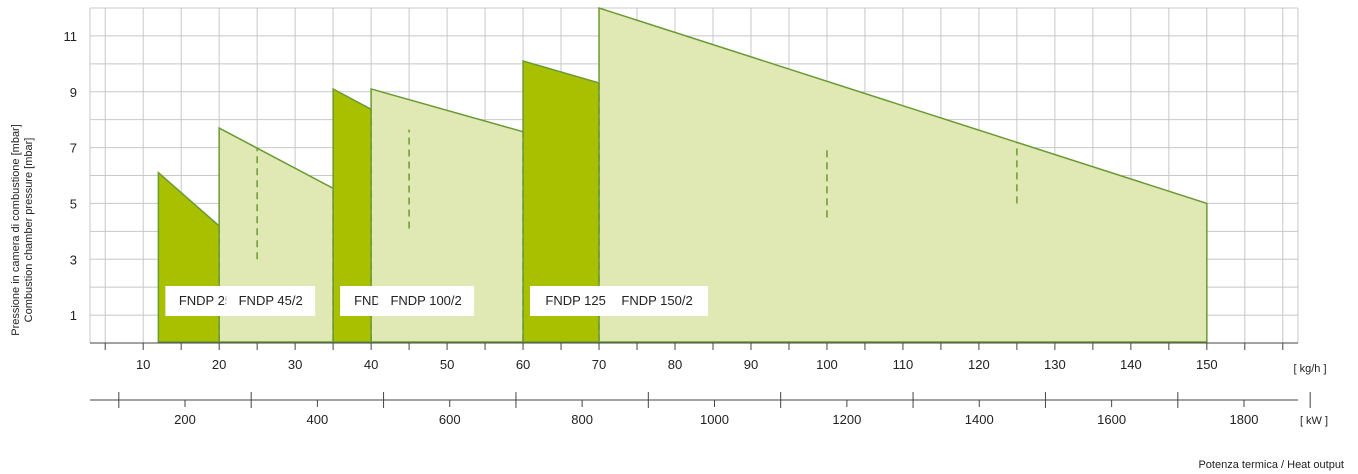  What do you see at coordinates (371, 364) in the screenshot?
I see `x-tick-label: 40` at bounding box center [371, 364].